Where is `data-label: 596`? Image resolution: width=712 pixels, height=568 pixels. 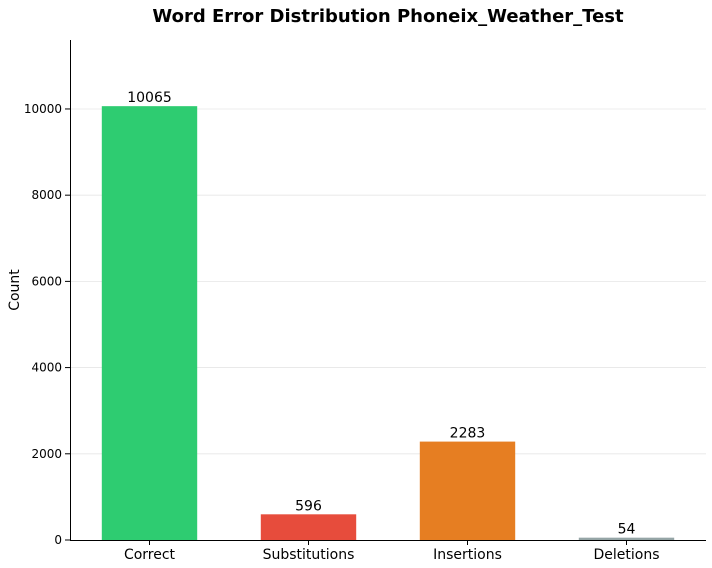
data-label: 596 is located at coordinates (308, 506).